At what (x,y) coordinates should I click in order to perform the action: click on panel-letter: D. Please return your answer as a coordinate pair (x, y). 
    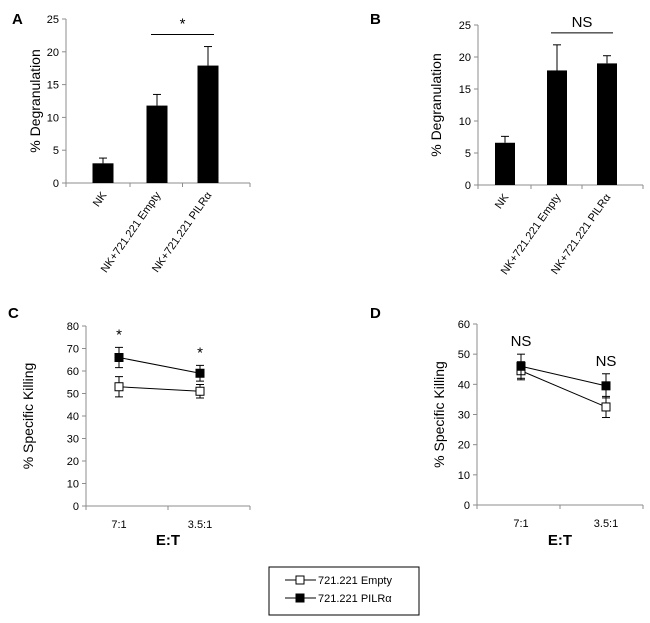
    Looking at the image, I should click on (375, 313).